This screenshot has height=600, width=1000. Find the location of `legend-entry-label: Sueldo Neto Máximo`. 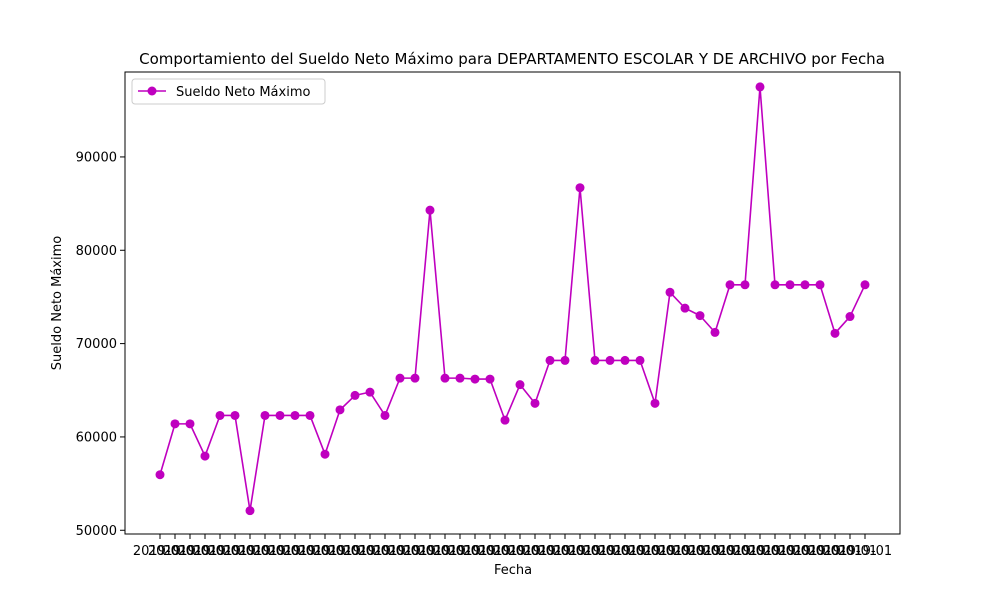

legend-entry-label: Sueldo Neto Máximo is located at coordinates (243, 92).